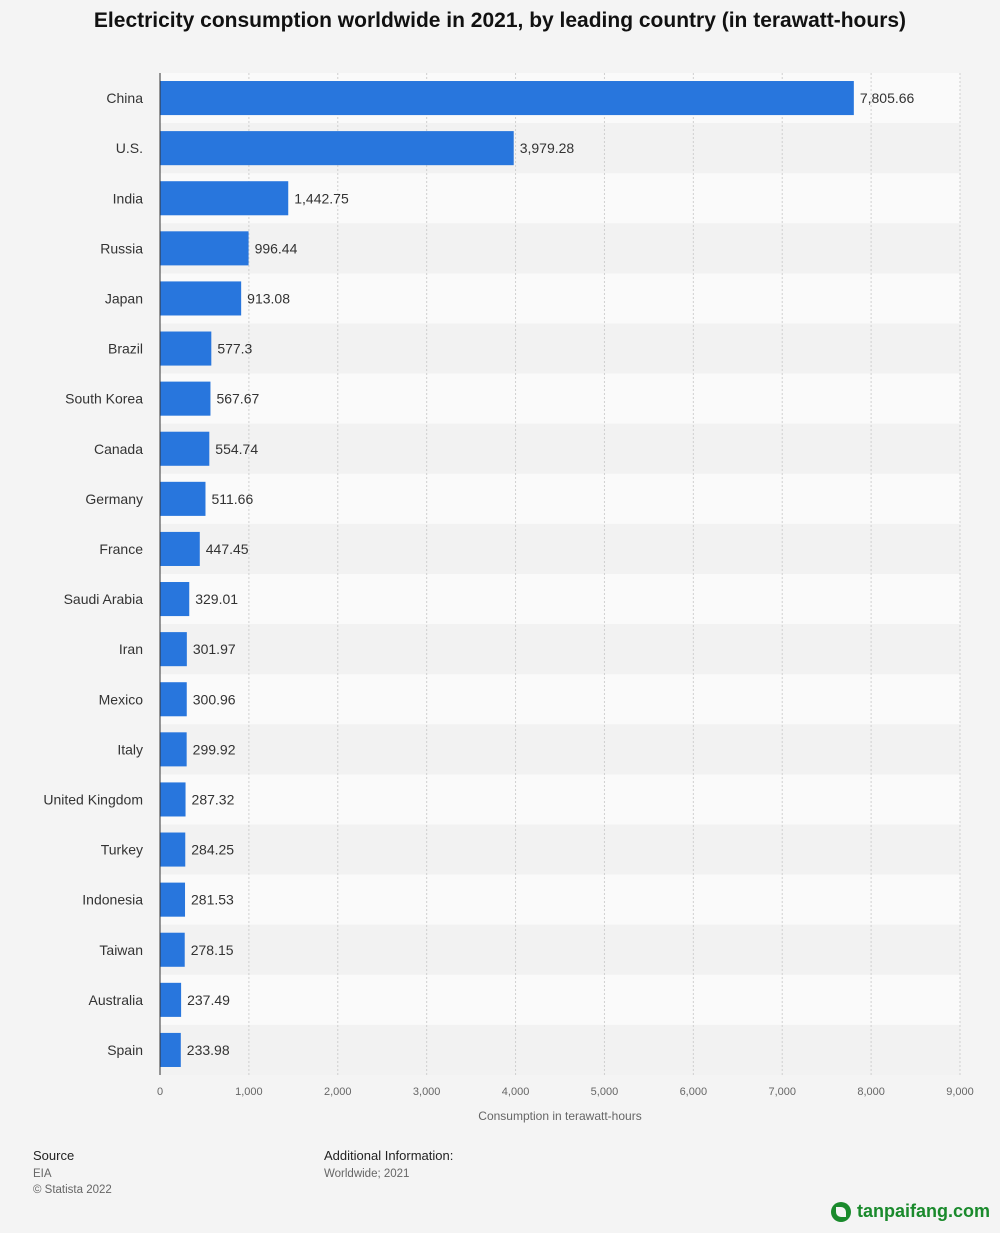 This screenshot has height=1233, width=1000. What do you see at coordinates (212, 900) in the screenshot?
I see `value-label: 281.53` at bounding box center [212, 900].